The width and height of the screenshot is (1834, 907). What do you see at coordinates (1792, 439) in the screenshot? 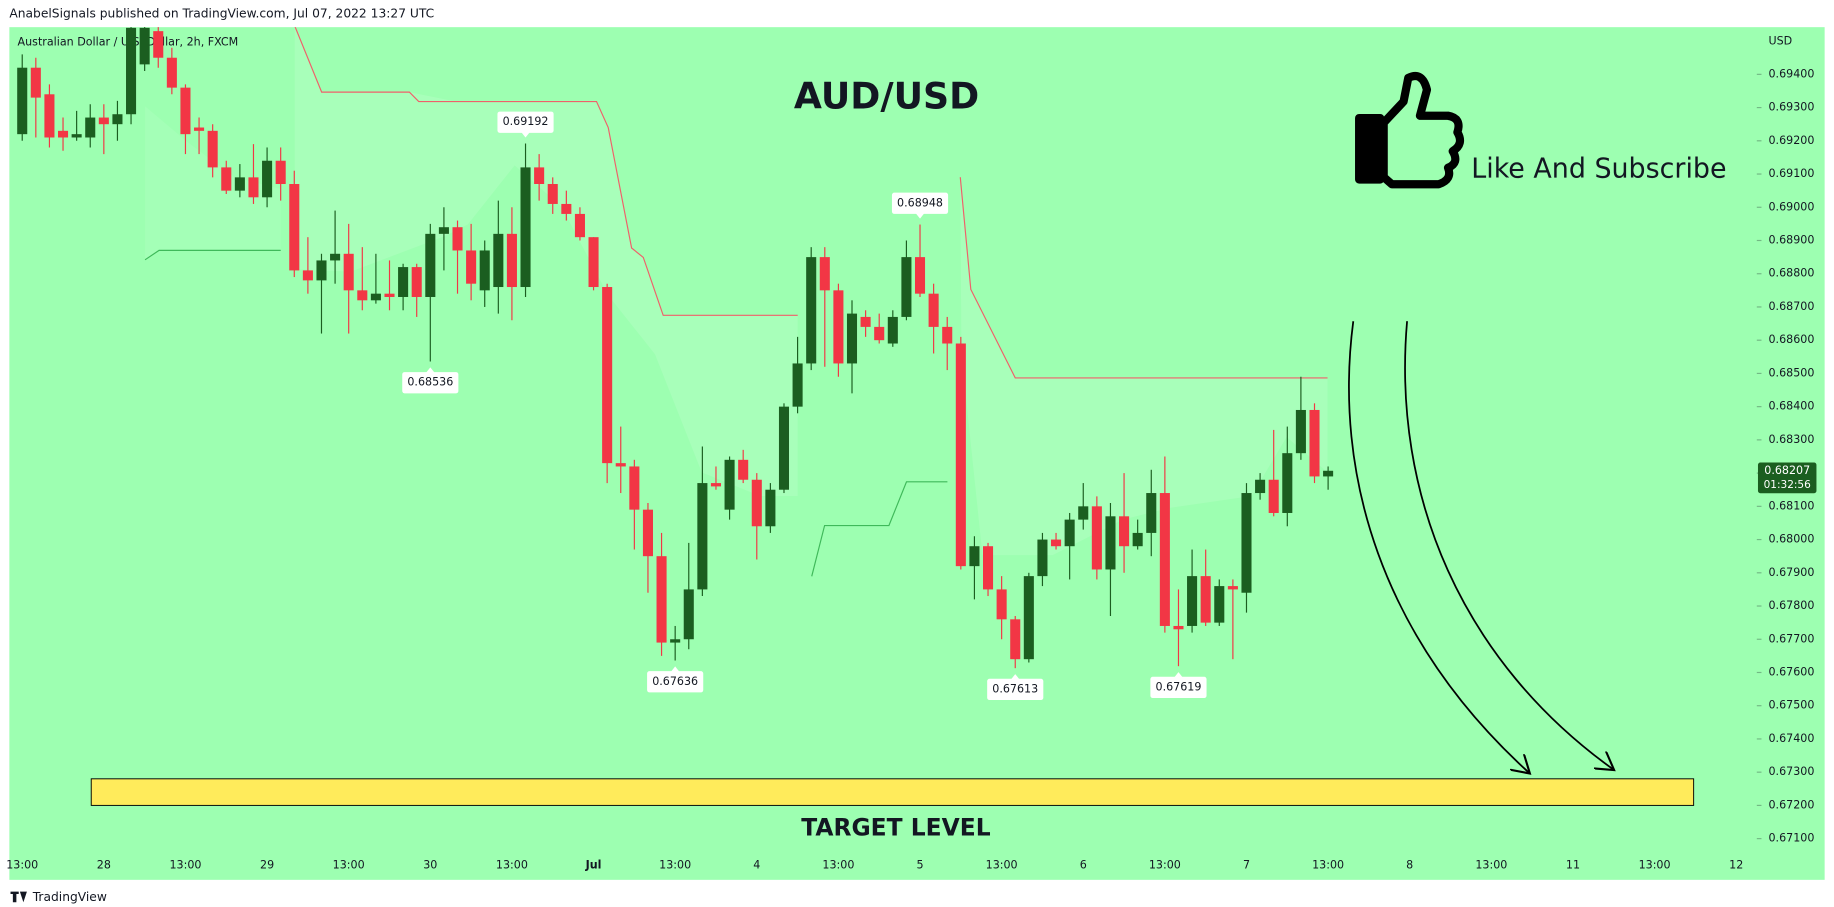
I see `y-tick-label: 0.68300` at bounding box center [1792, 439].